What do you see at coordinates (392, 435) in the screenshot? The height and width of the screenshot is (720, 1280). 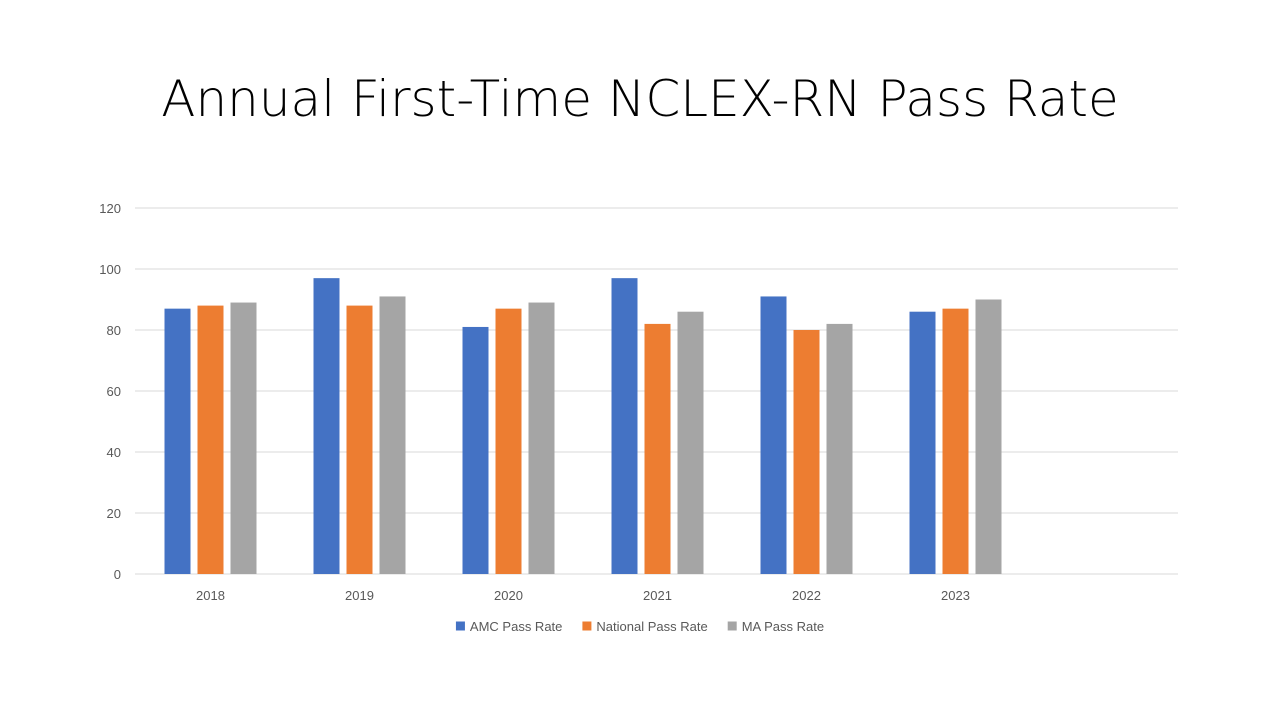 I see `bar-2019-ma-pass-rate` at bounding box center [392, 435].